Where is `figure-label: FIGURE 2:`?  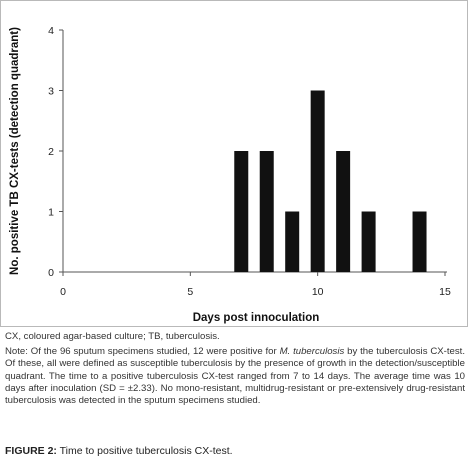
figure-label: FIGURE 2: is located at coordinates (31, 451).